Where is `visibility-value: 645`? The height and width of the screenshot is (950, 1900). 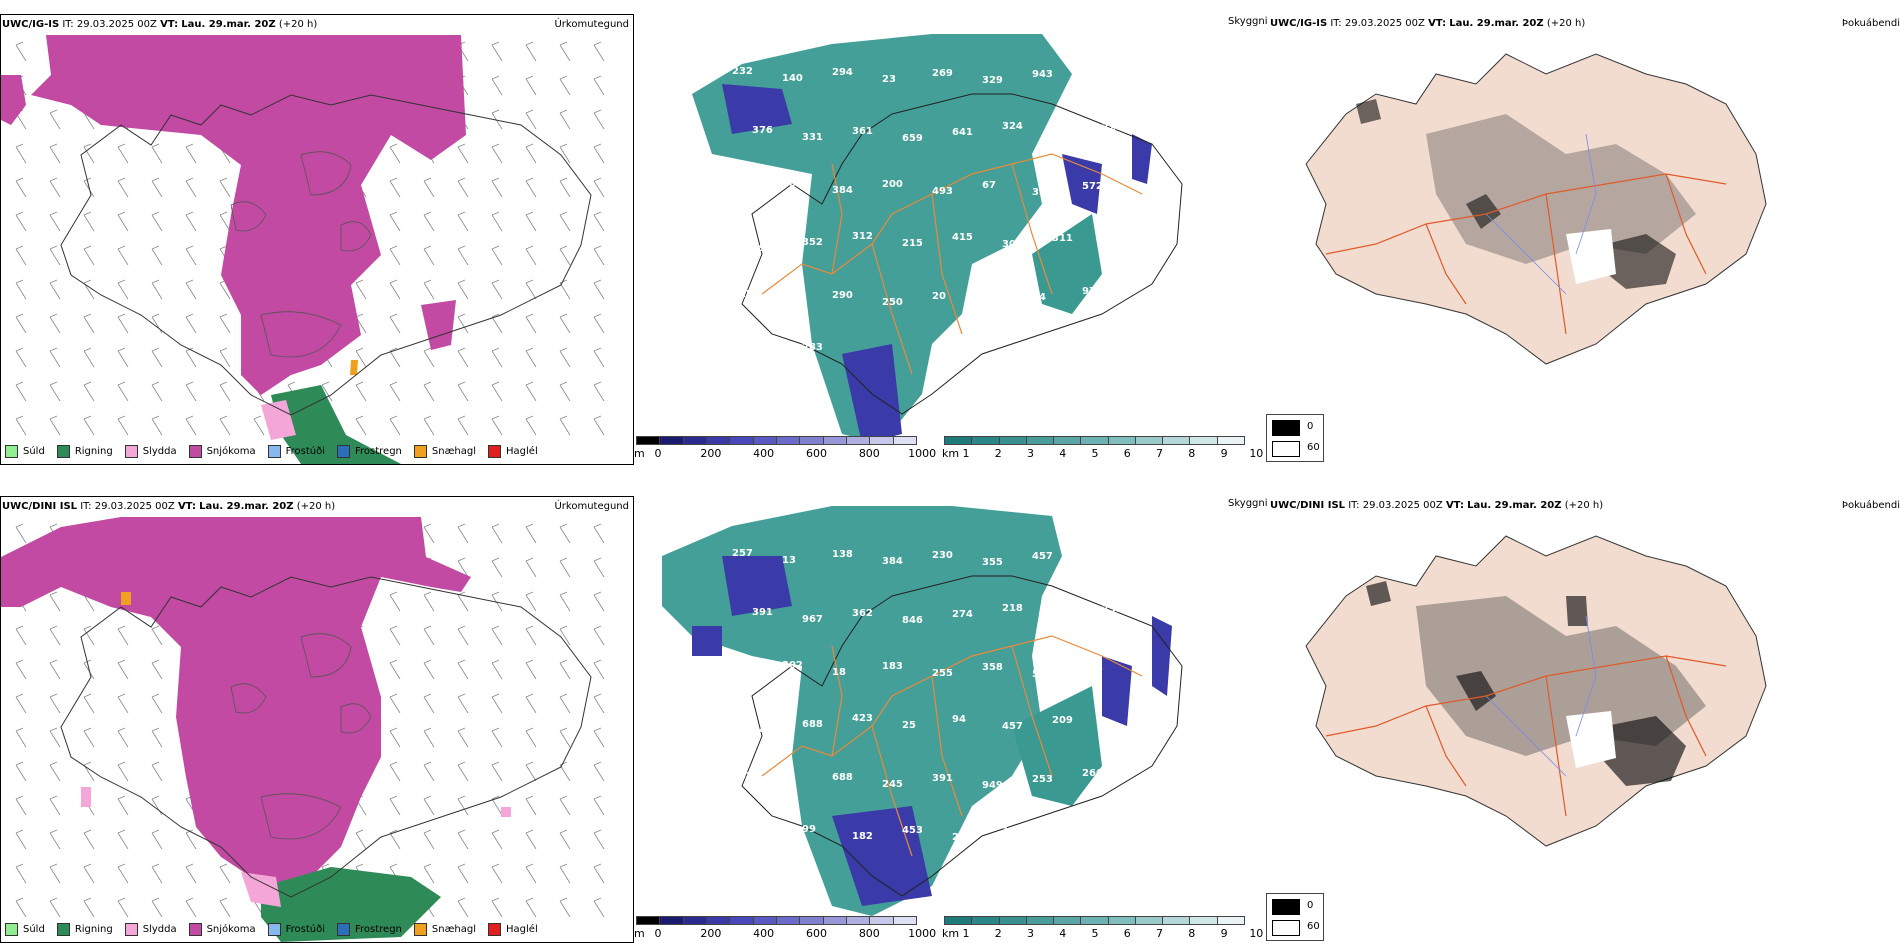
visibility-value: 645 is located at coordinates (1092, 563).